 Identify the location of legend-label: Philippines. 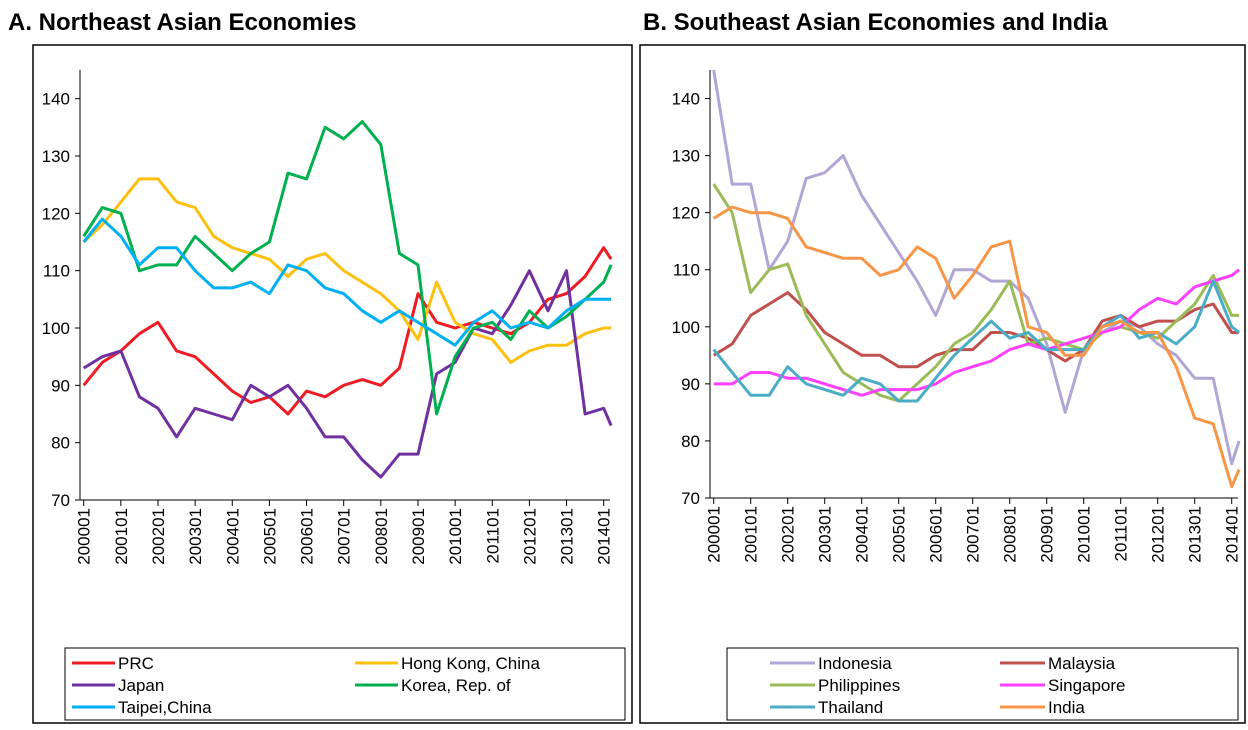
(859, 685).